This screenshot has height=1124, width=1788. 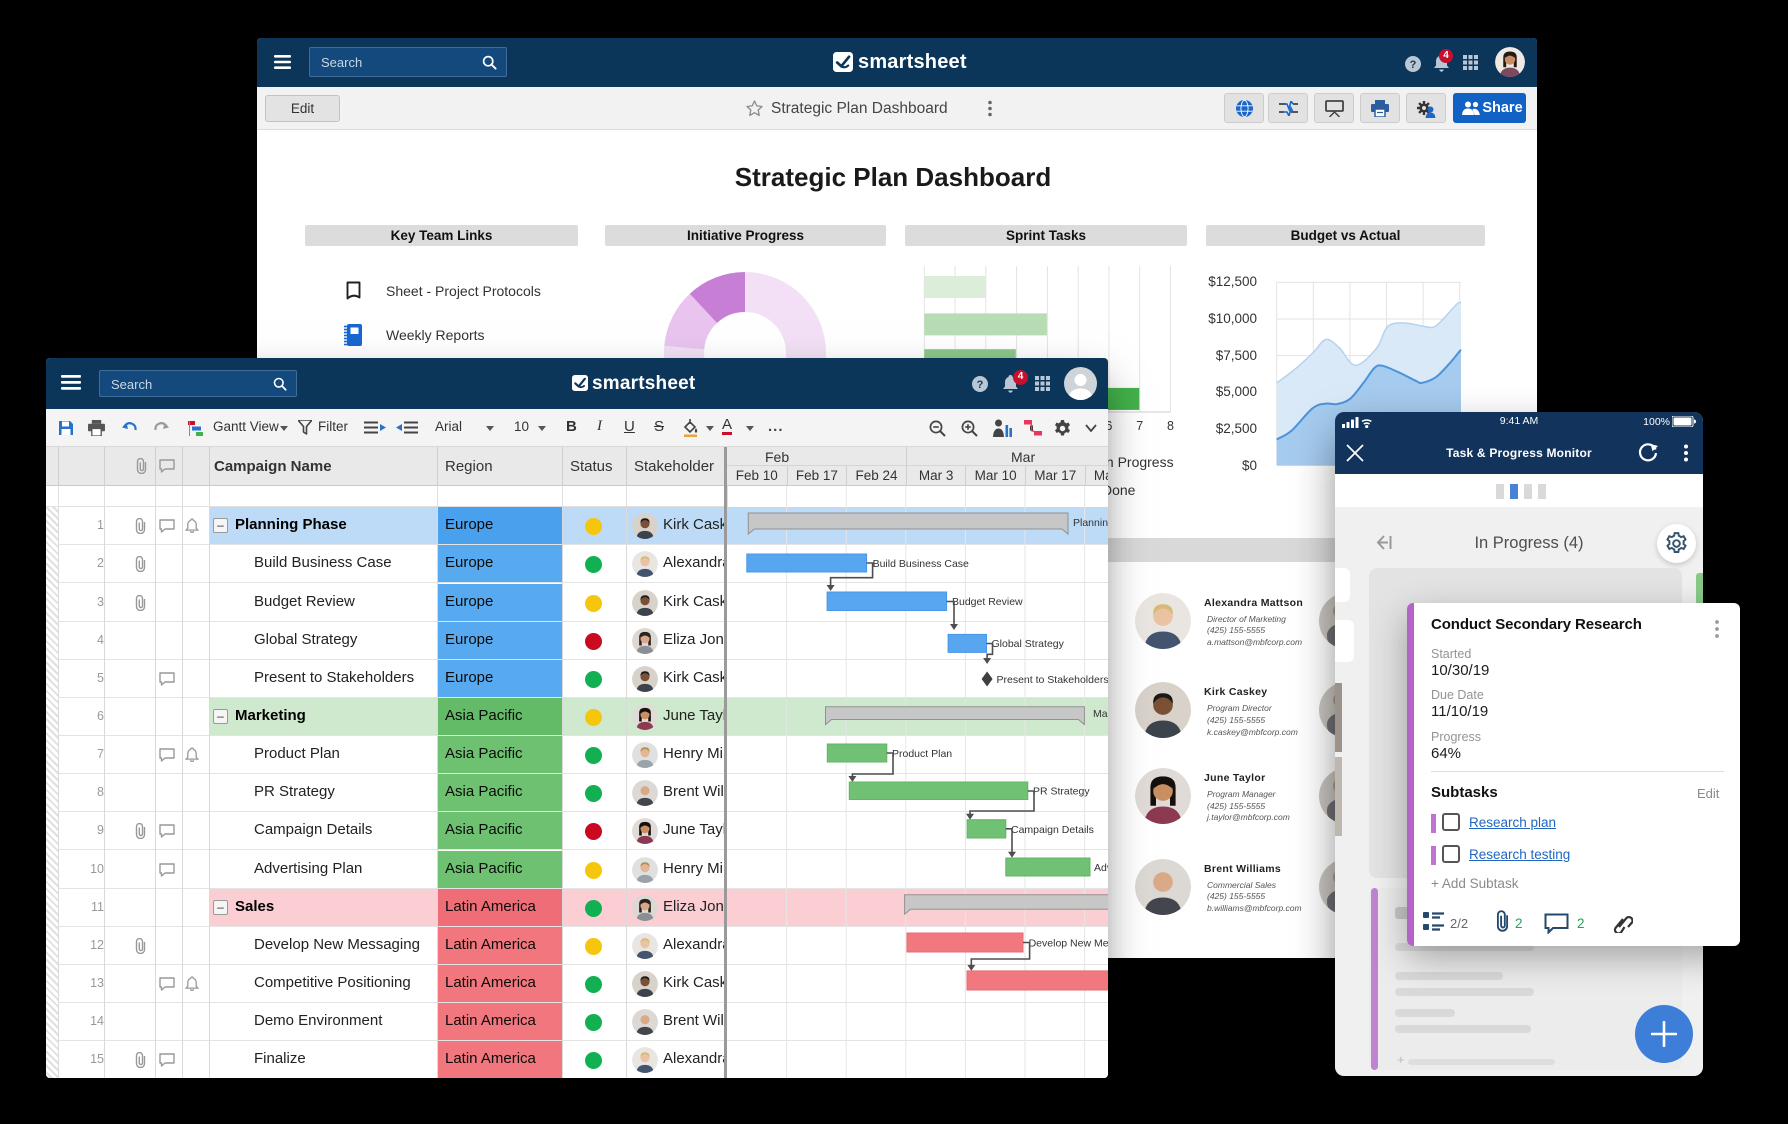 I want to click on svg-text: Marketing, so click(x=1100, y=714).